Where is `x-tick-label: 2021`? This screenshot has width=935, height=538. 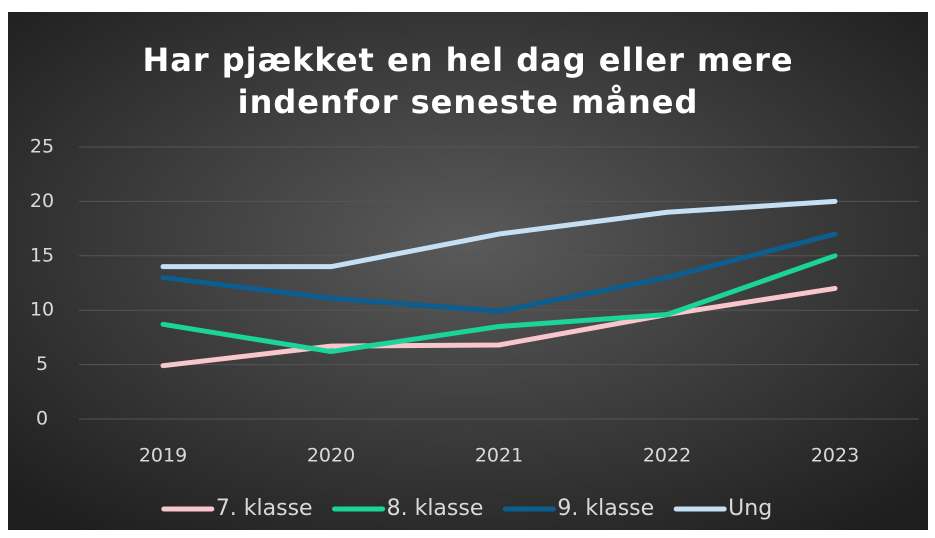 x-tick-label: 2021 is located at coordinates (499, 456).